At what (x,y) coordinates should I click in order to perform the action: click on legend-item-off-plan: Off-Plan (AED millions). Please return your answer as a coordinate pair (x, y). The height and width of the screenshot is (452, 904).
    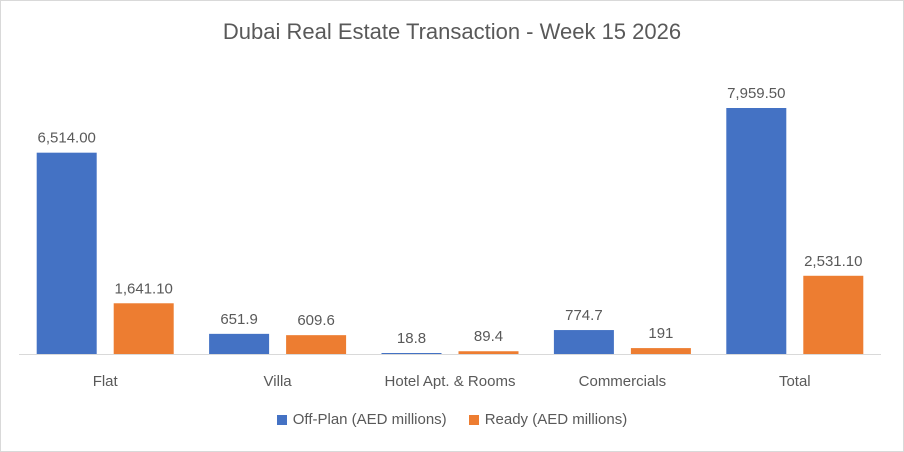
    Looking at the image, I should click on (361, 419).